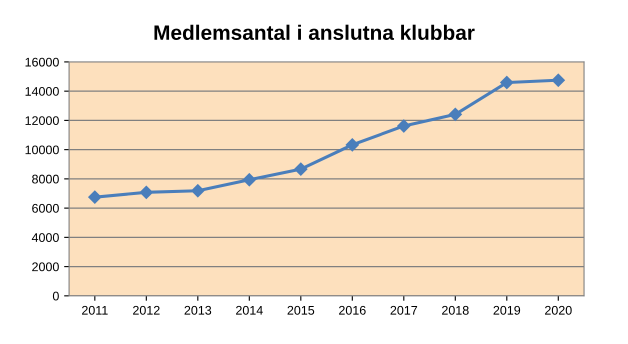 The image size is (628, 344). Describe the element at coordinates (45, 208) in the screenshot. I see `y-tick-label: 6000` at that location.